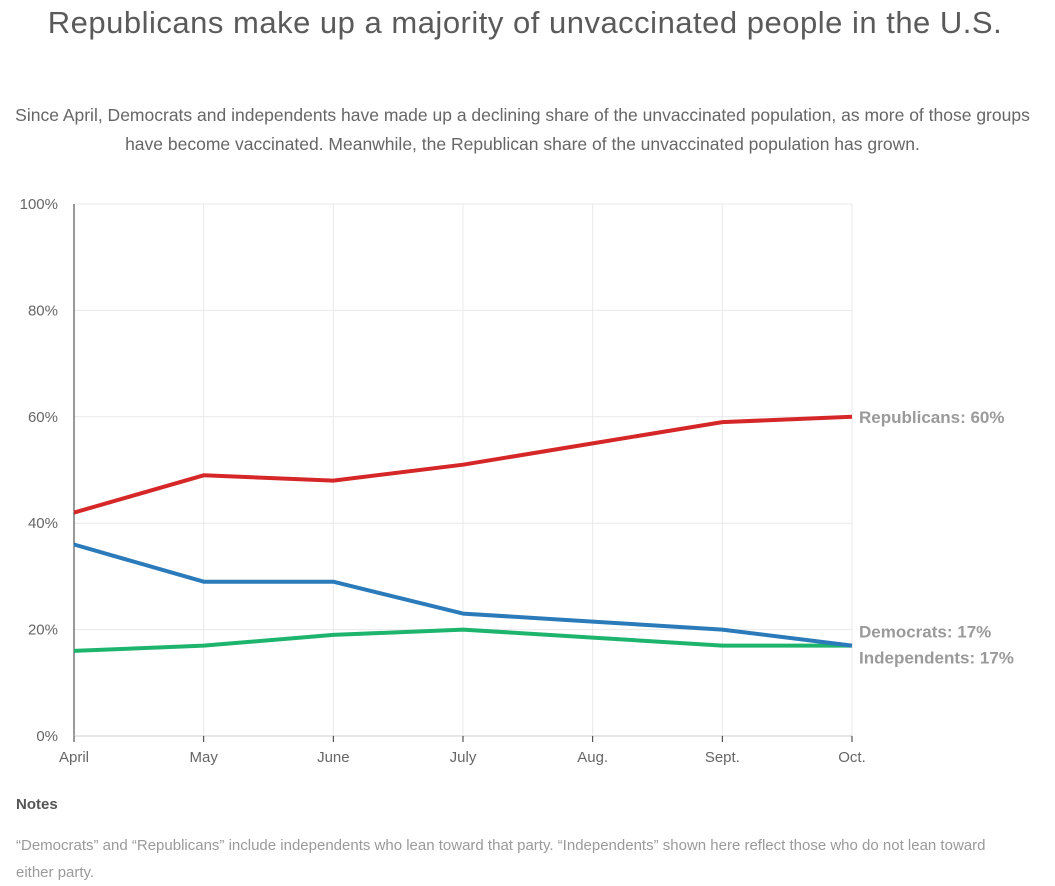 This screenshot has height=886, width=1055. I want to click on x-tick-label: Aug., so click(592, 757).